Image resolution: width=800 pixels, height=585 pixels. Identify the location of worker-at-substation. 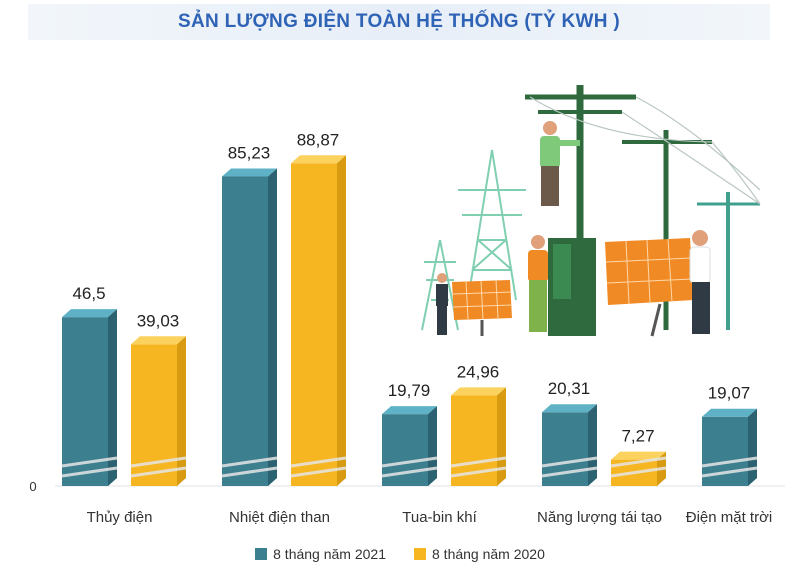
(538, 283).